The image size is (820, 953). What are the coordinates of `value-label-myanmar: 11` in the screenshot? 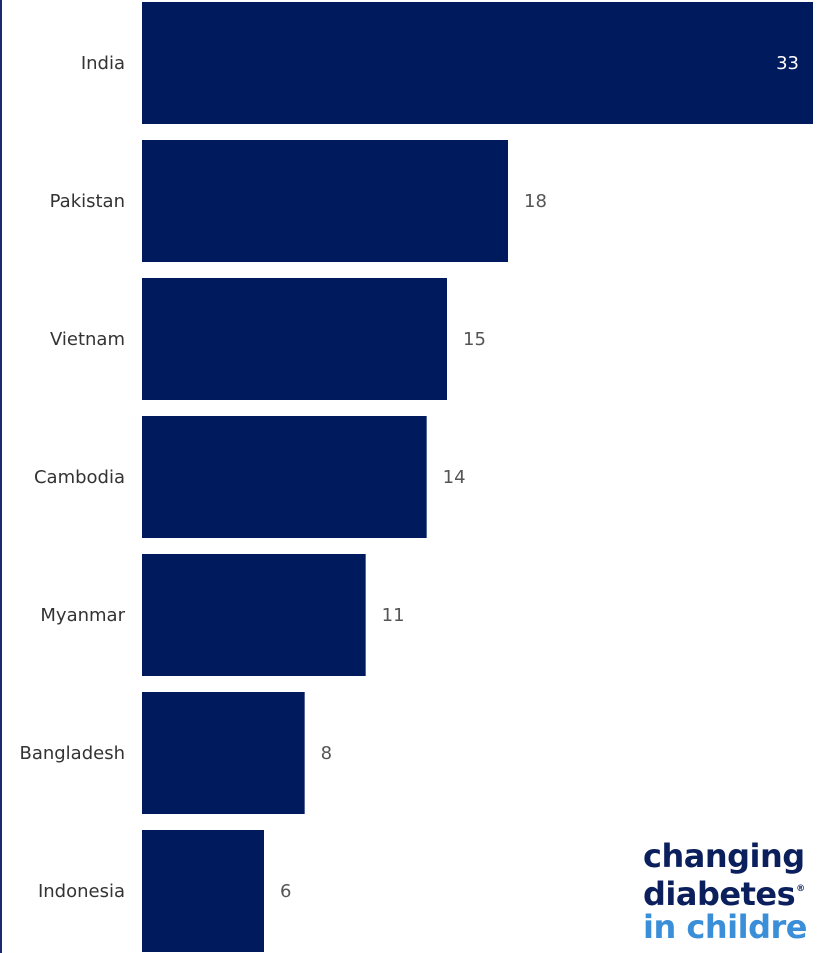 It's located at (393, 615).